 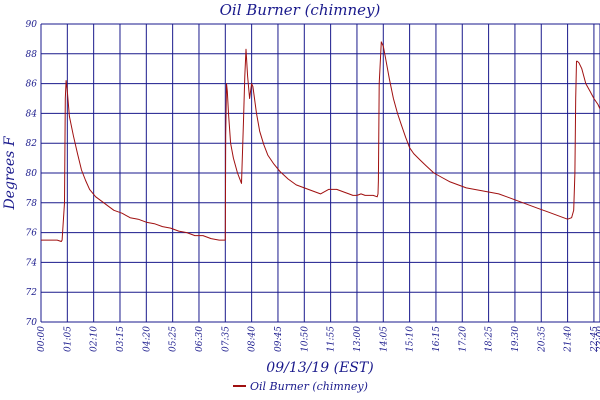 I want to click on x-tick-label: 03:15, so click(x=121, y=339).